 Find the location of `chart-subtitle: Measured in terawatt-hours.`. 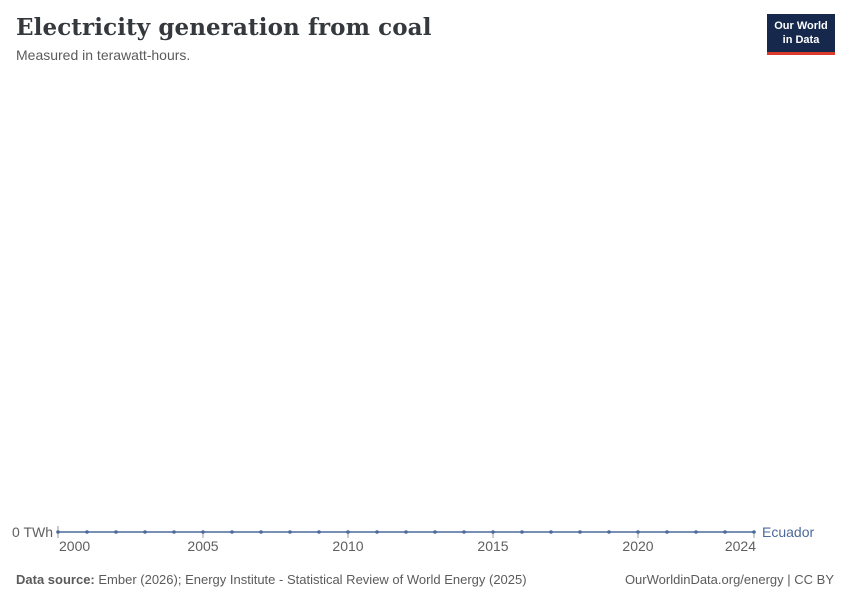

chart-subtitle: Measured in terawatt-hours. is located at coordinates (103, 54).